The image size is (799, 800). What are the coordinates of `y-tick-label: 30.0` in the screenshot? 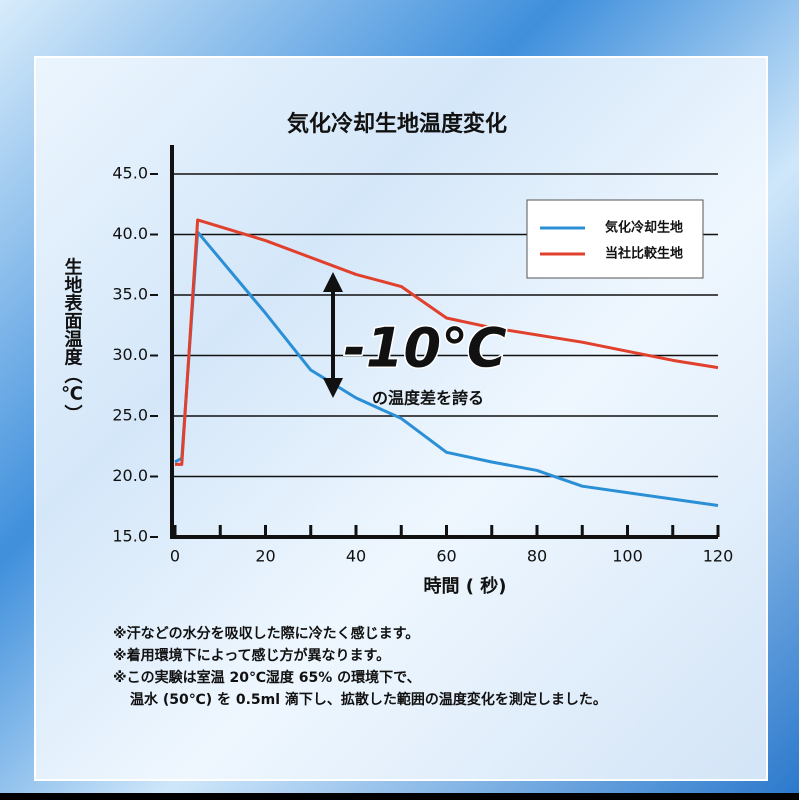 It's located at (130, 354).